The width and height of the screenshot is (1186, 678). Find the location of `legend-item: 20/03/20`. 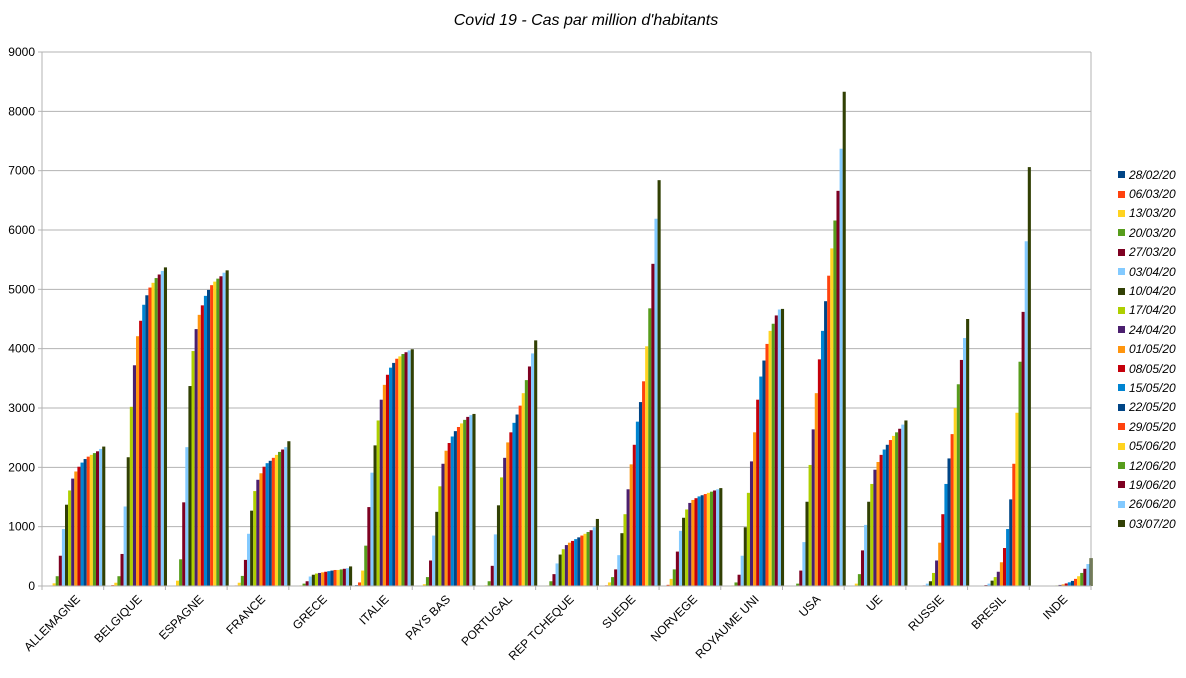

legend-item: 20/03/20 is located at coordinates (1151, 232).